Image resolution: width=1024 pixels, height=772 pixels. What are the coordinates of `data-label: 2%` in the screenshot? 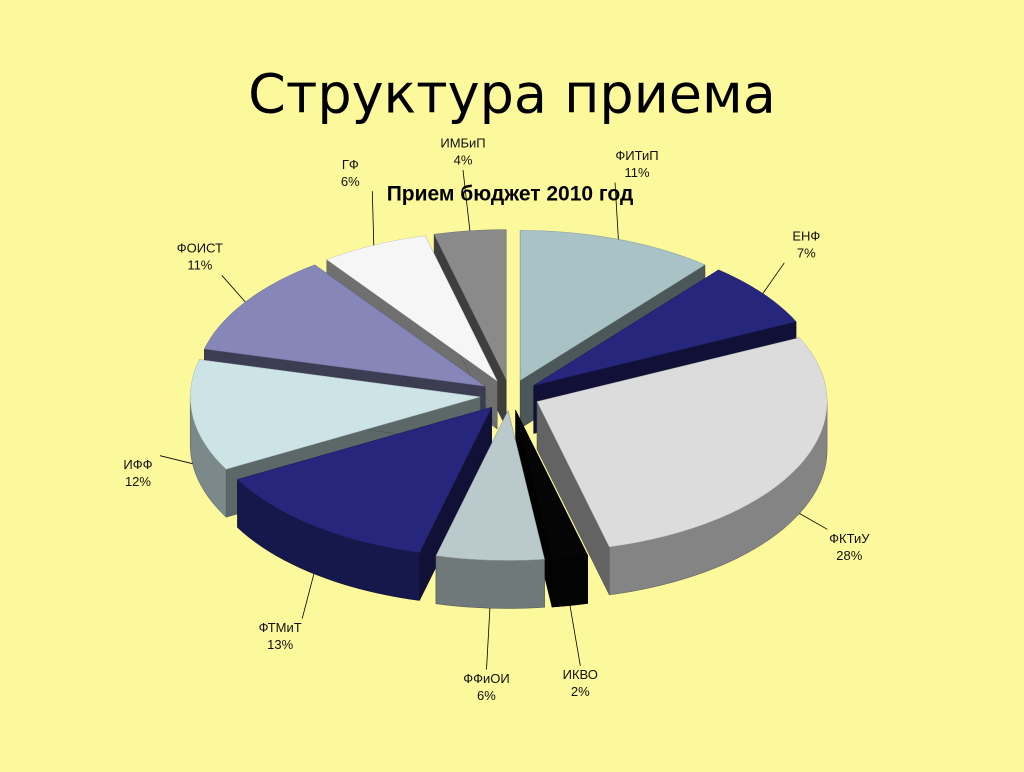 It's located at (580, 691).